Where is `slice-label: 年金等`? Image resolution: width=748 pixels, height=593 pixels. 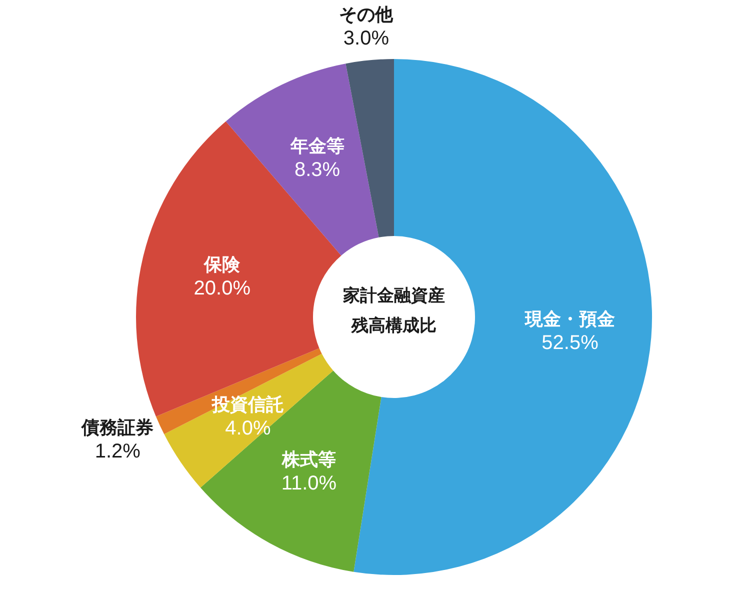 slice-label: 年金等 is located at coordinates (316, 146).